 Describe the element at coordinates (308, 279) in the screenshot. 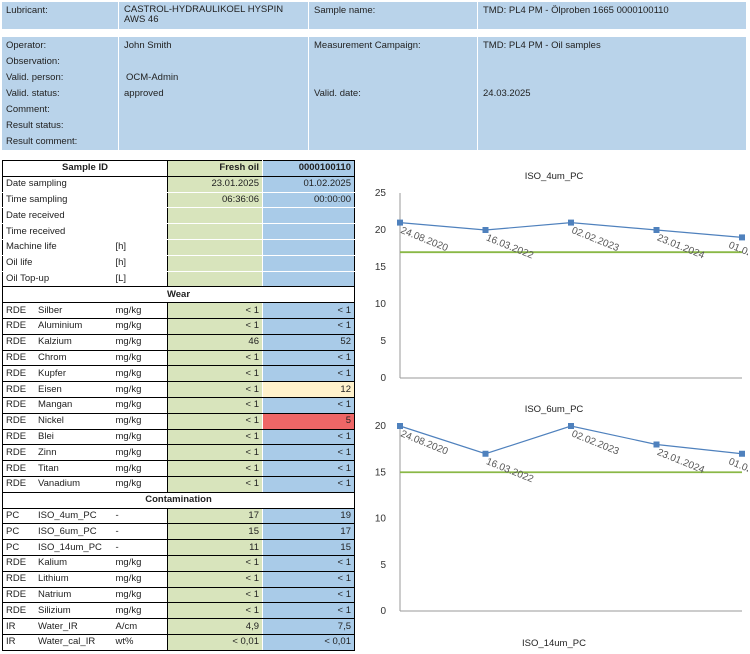

I see `sample-value` at that location.